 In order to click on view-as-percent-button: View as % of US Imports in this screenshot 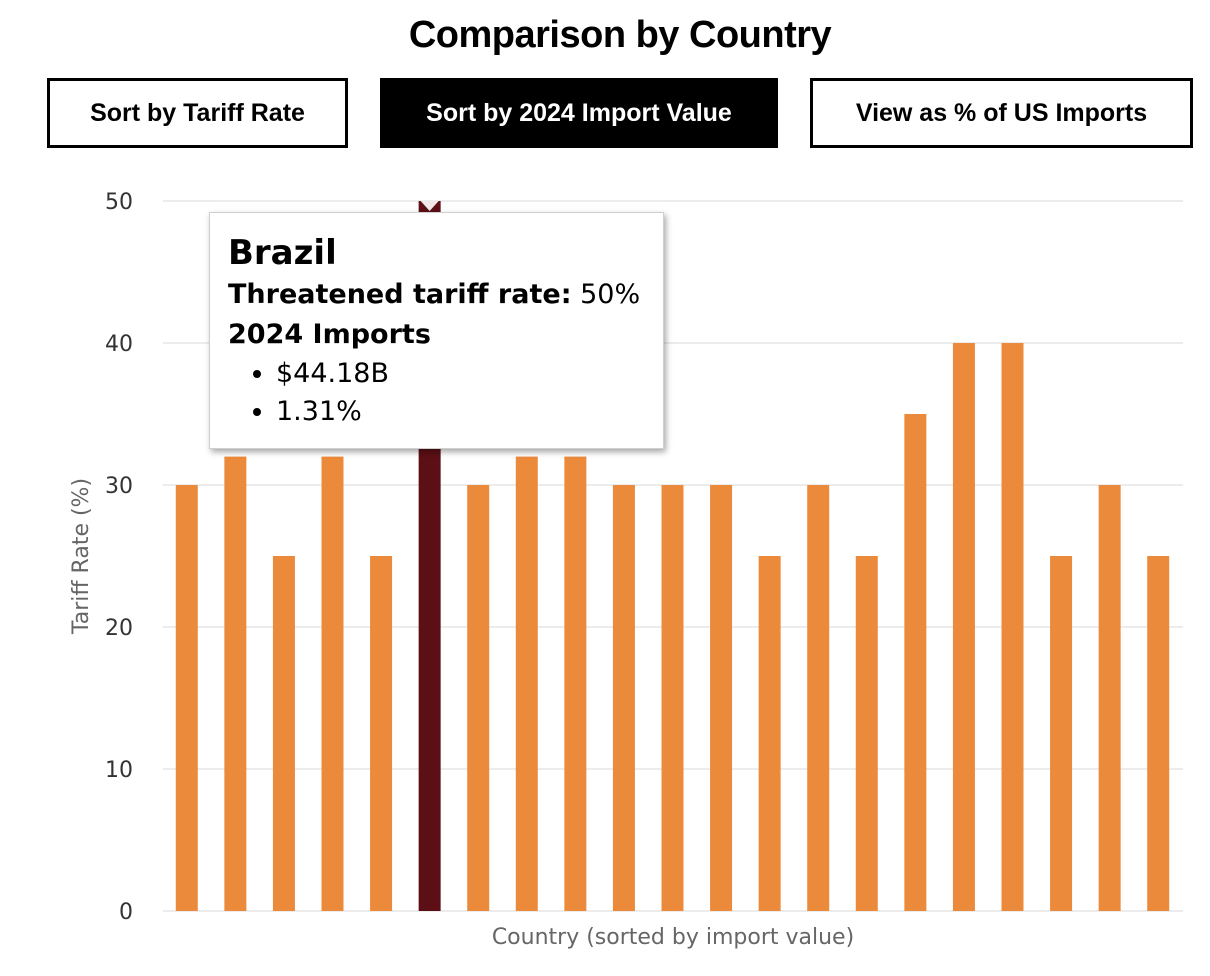, I will do `click(1001, 113)`.